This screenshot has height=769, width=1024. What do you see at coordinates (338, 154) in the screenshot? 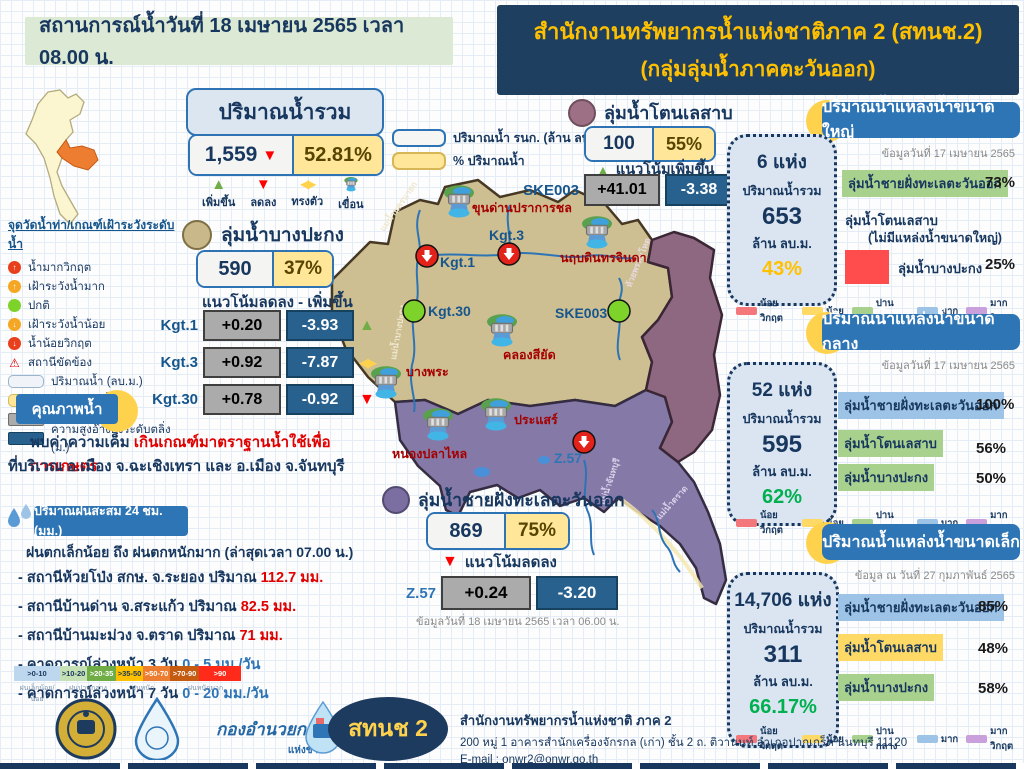
I see `total-percent-value: 52.81%` at bounding box center [338, 154].